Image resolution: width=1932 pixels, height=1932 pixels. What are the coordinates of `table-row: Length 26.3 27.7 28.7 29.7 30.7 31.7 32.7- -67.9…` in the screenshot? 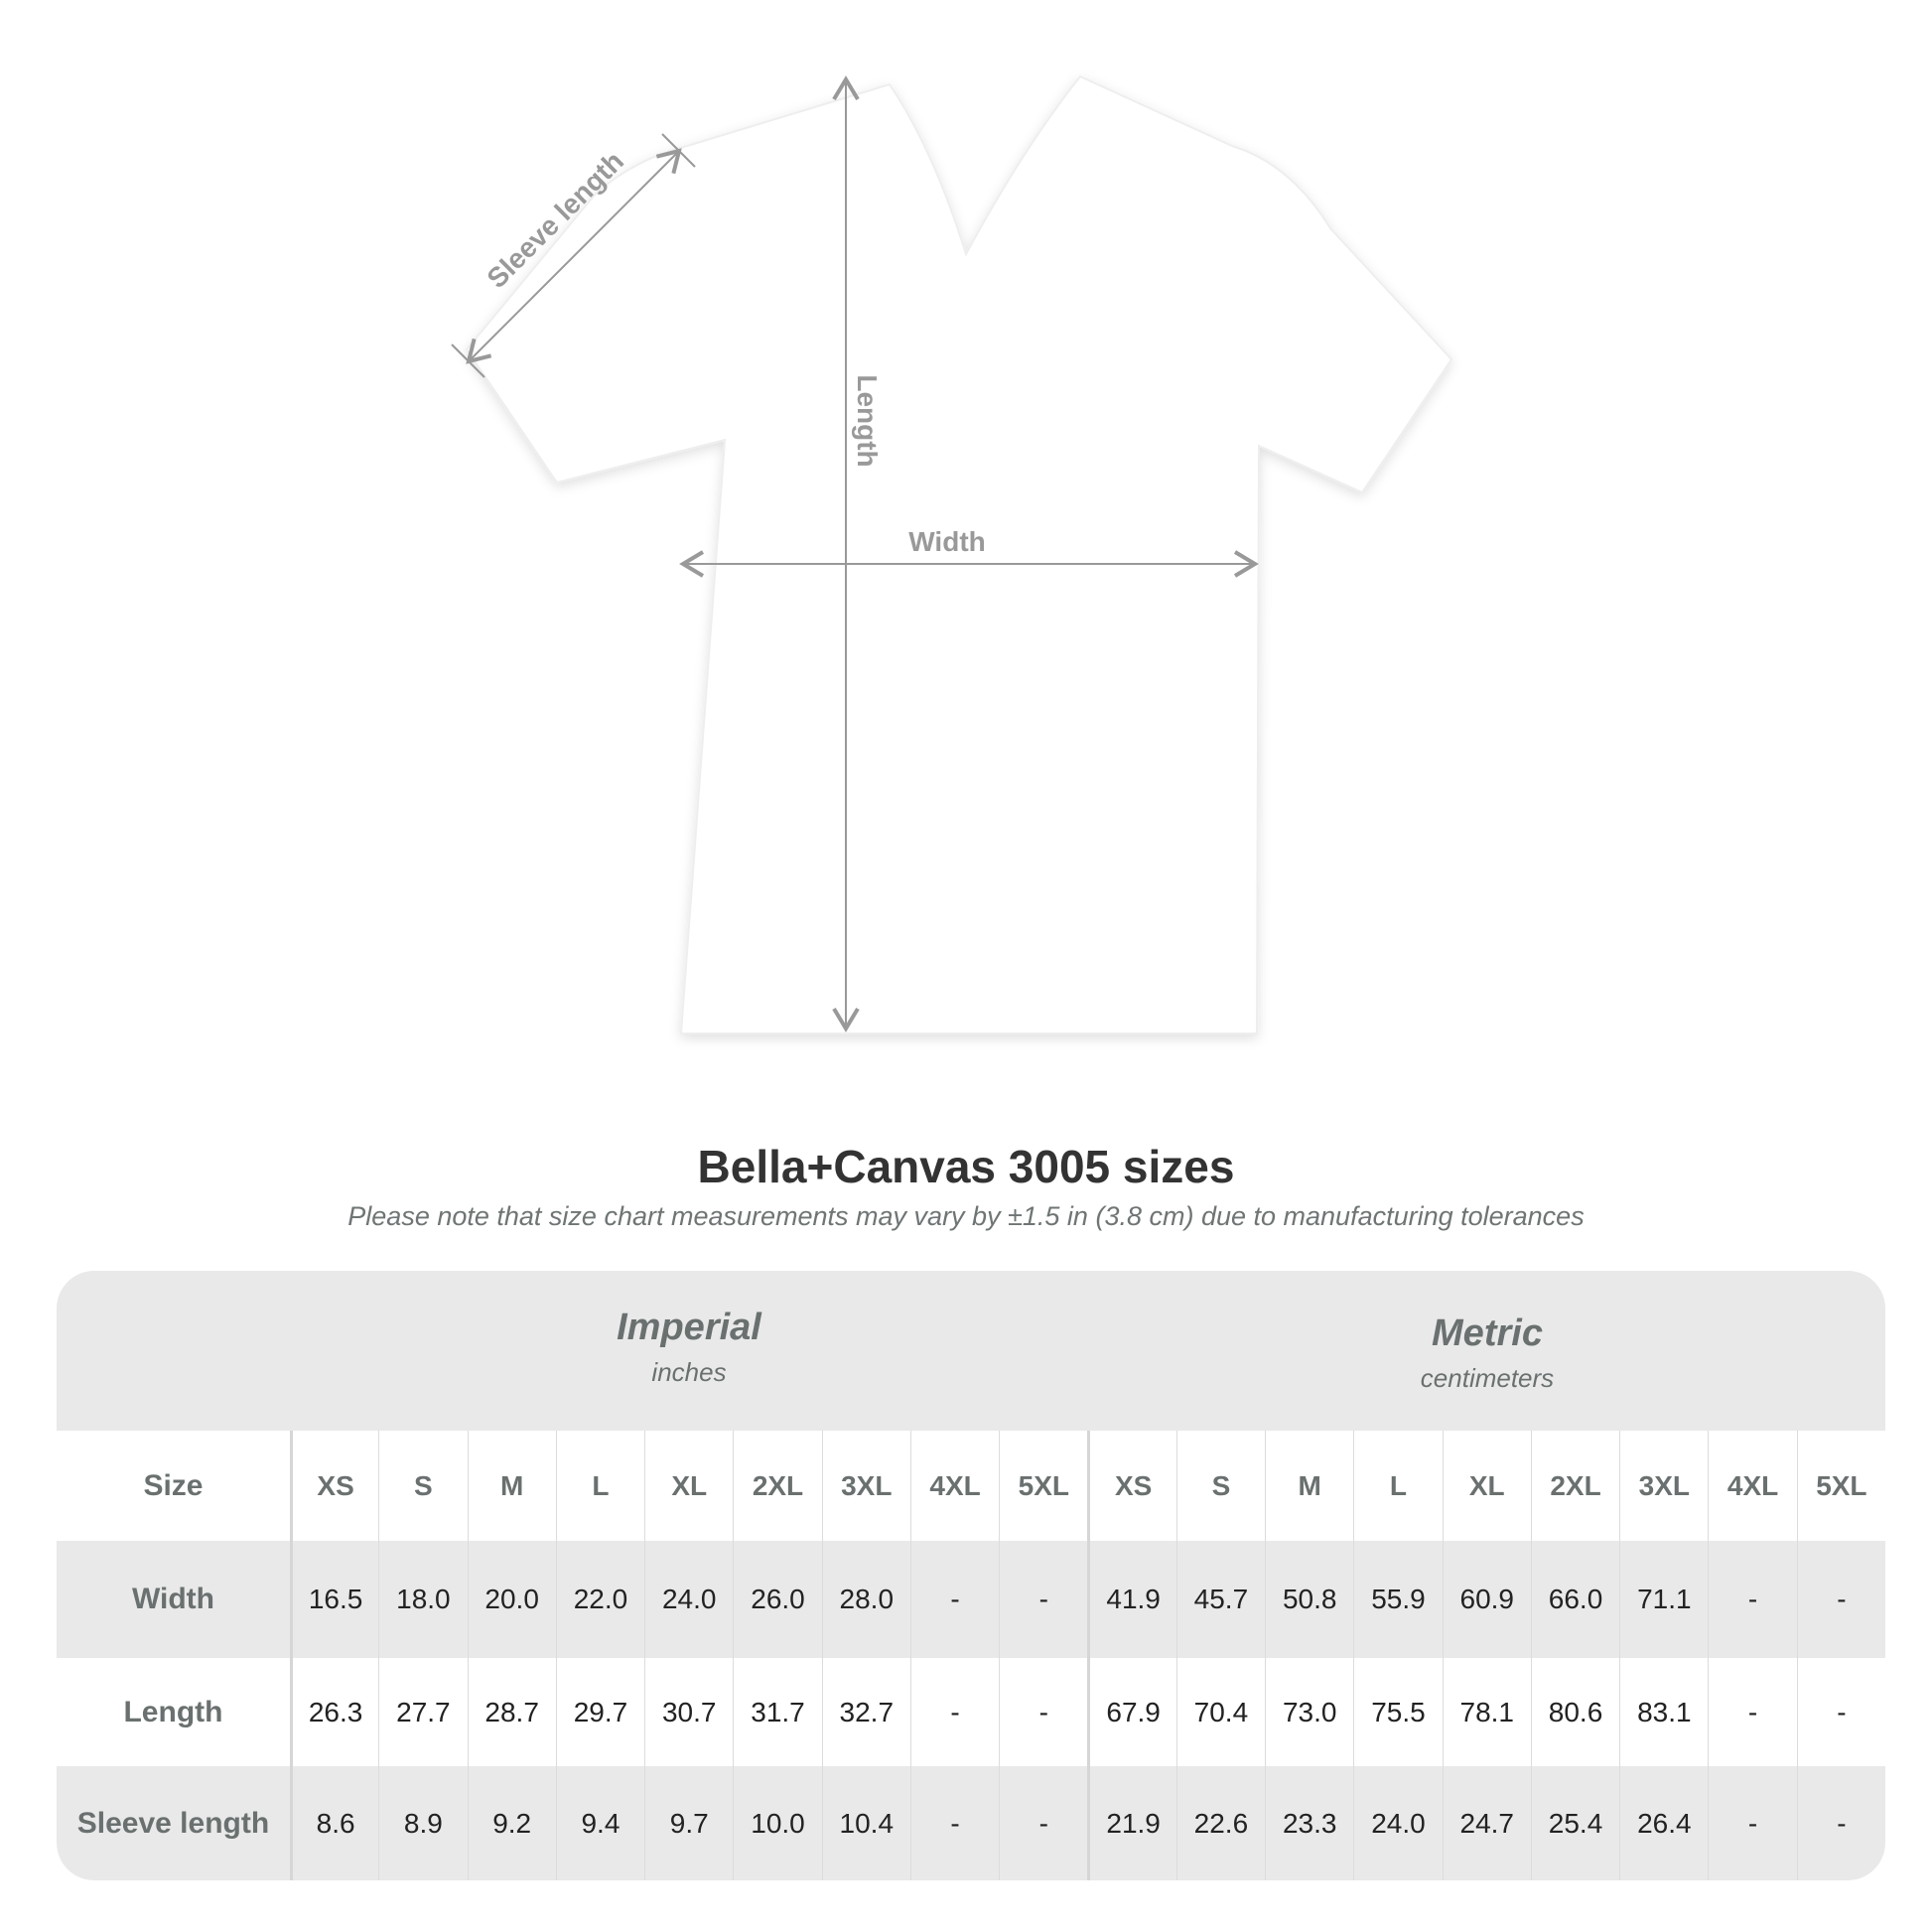 It's located at (971, 1712).